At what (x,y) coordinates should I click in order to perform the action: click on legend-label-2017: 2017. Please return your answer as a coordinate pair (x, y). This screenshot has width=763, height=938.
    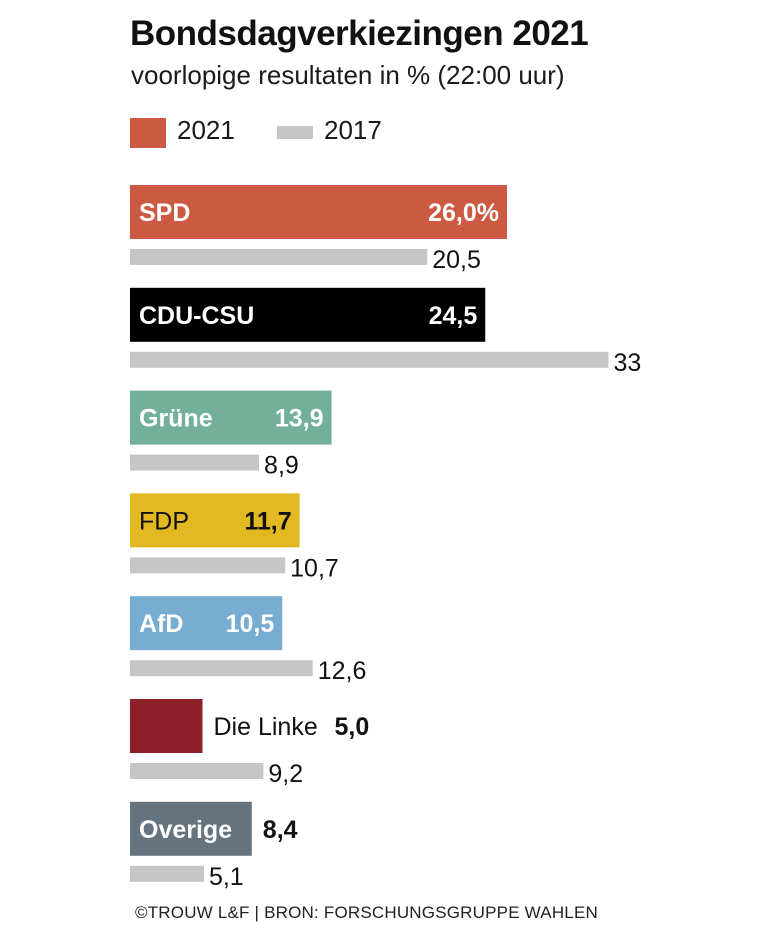
    Looking at the image, I should click on (353, 130).